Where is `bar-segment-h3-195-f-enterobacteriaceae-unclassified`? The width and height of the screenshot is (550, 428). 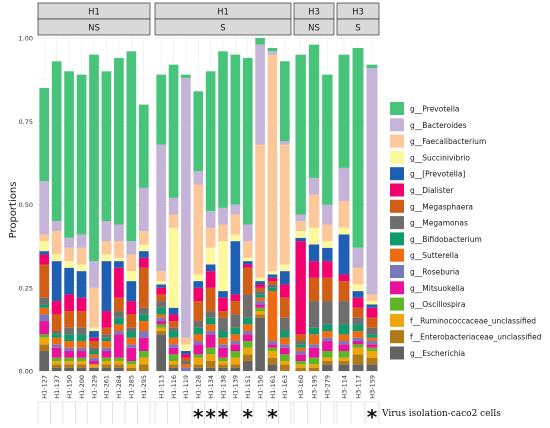
bar-segment-h3-195-f-enterobacteriaceae-unclassified is located at coordinates (314, 369).